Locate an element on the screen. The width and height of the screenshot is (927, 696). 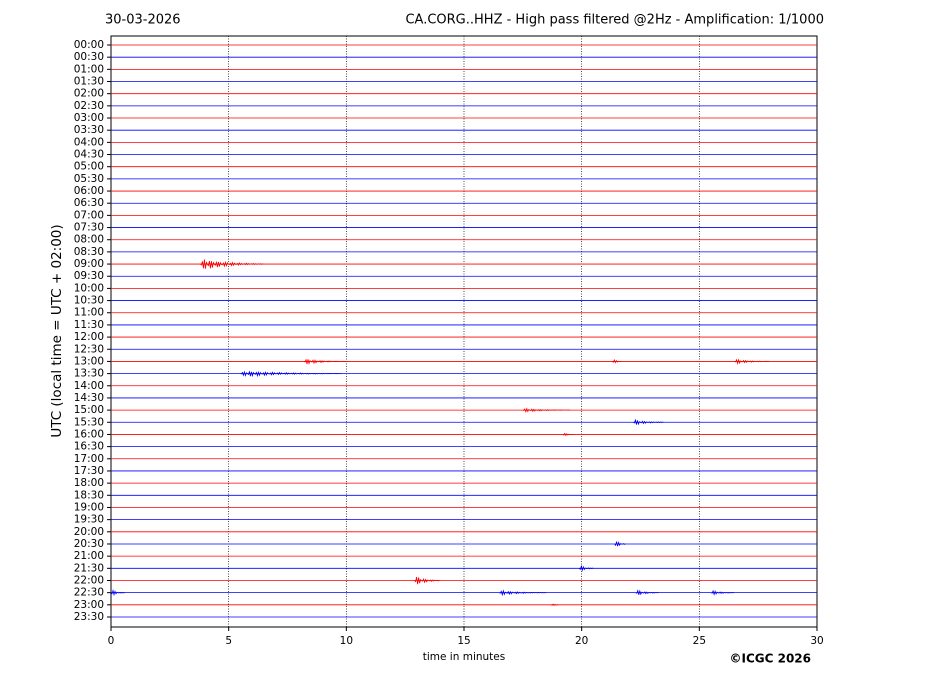
y-tick-label: 09:30 is located at coordinates (89, 276).